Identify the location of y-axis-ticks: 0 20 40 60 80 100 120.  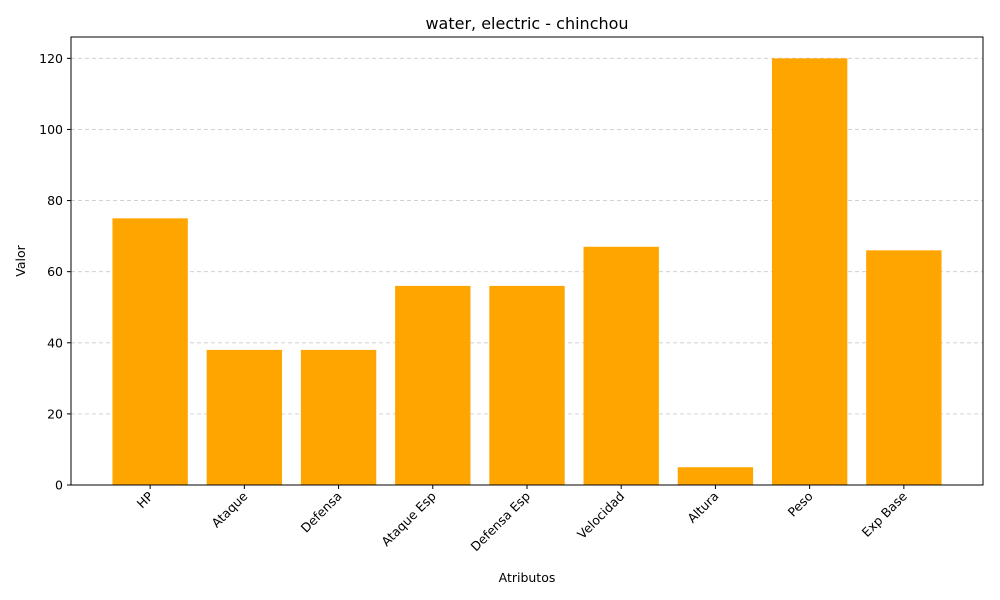
(55, 272).